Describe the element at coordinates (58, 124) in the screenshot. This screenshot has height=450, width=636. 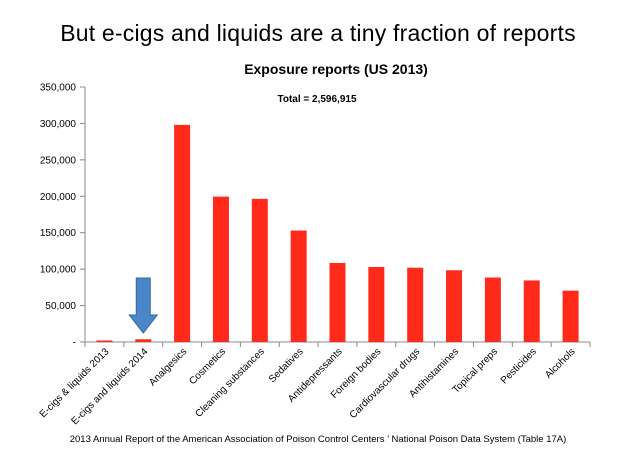
I see `y-tick-label: 300,000` at that location.